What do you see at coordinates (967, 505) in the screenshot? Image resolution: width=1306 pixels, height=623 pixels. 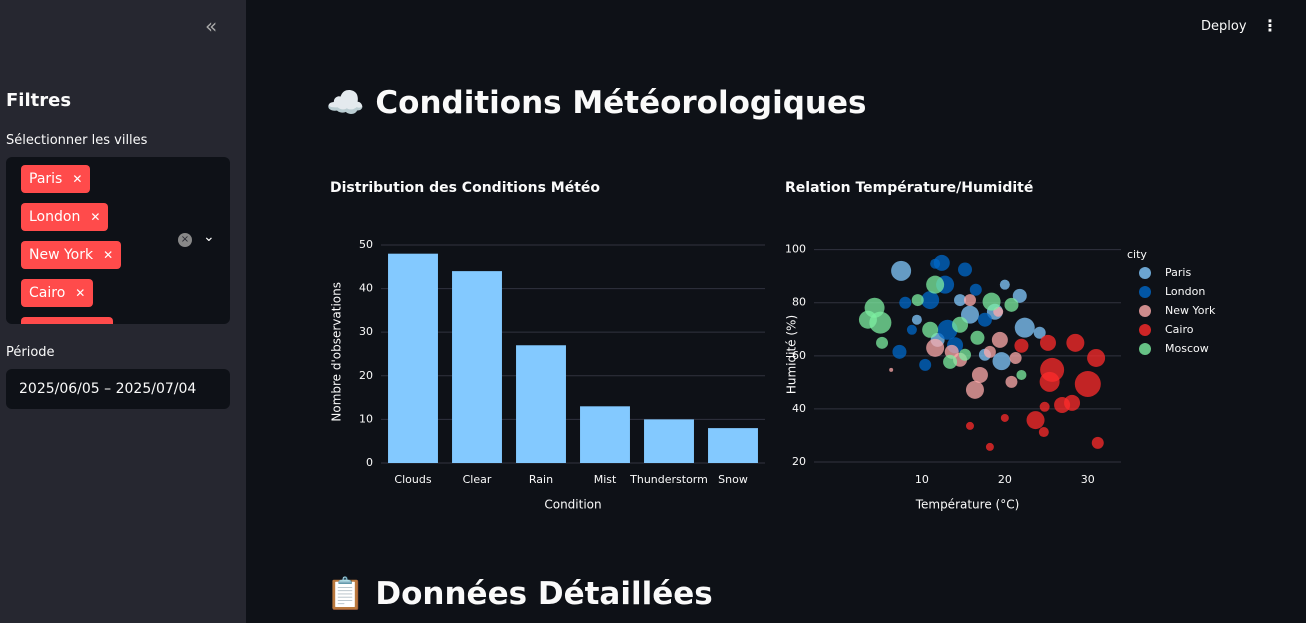 I see `x-axis-title: Température (°C)` at bounding box center [967, 505].